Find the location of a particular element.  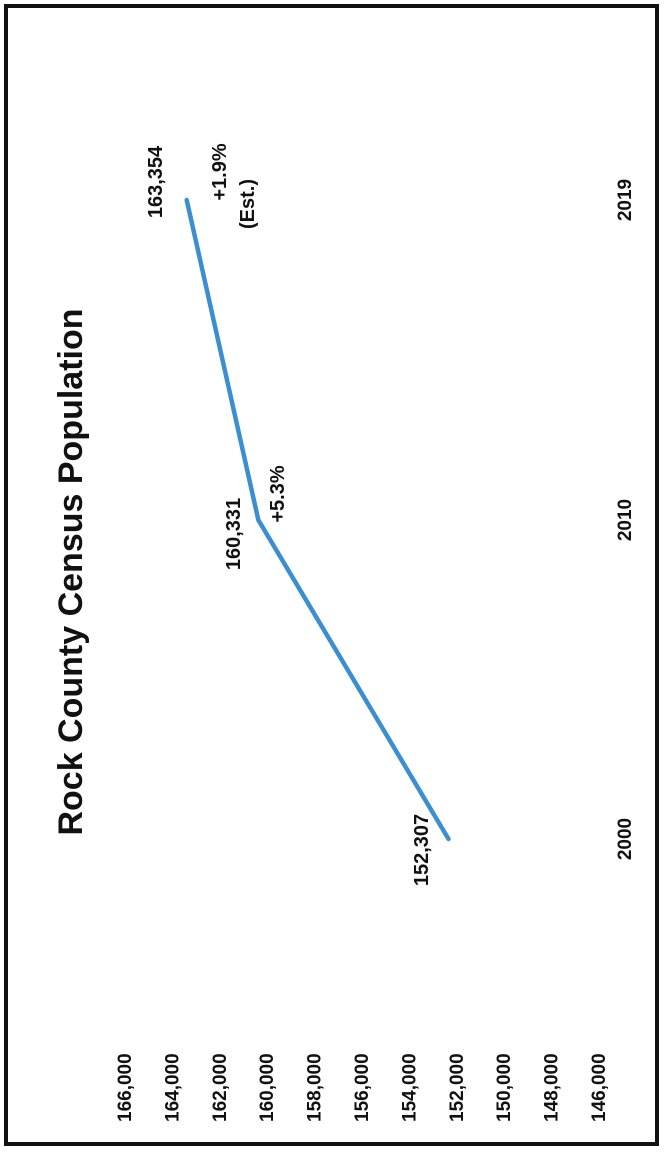

y-tick-label: 160,000 is located at coordinates (267, 1087).